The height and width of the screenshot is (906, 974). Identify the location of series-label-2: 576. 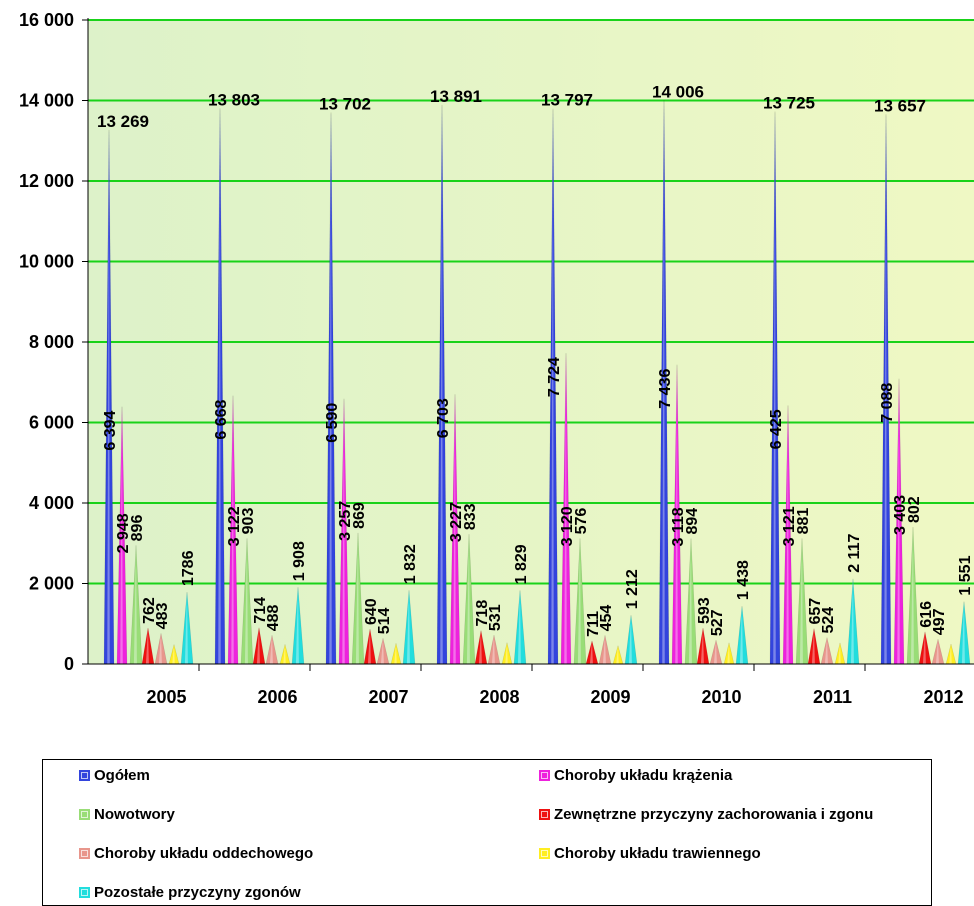
(581, 521).